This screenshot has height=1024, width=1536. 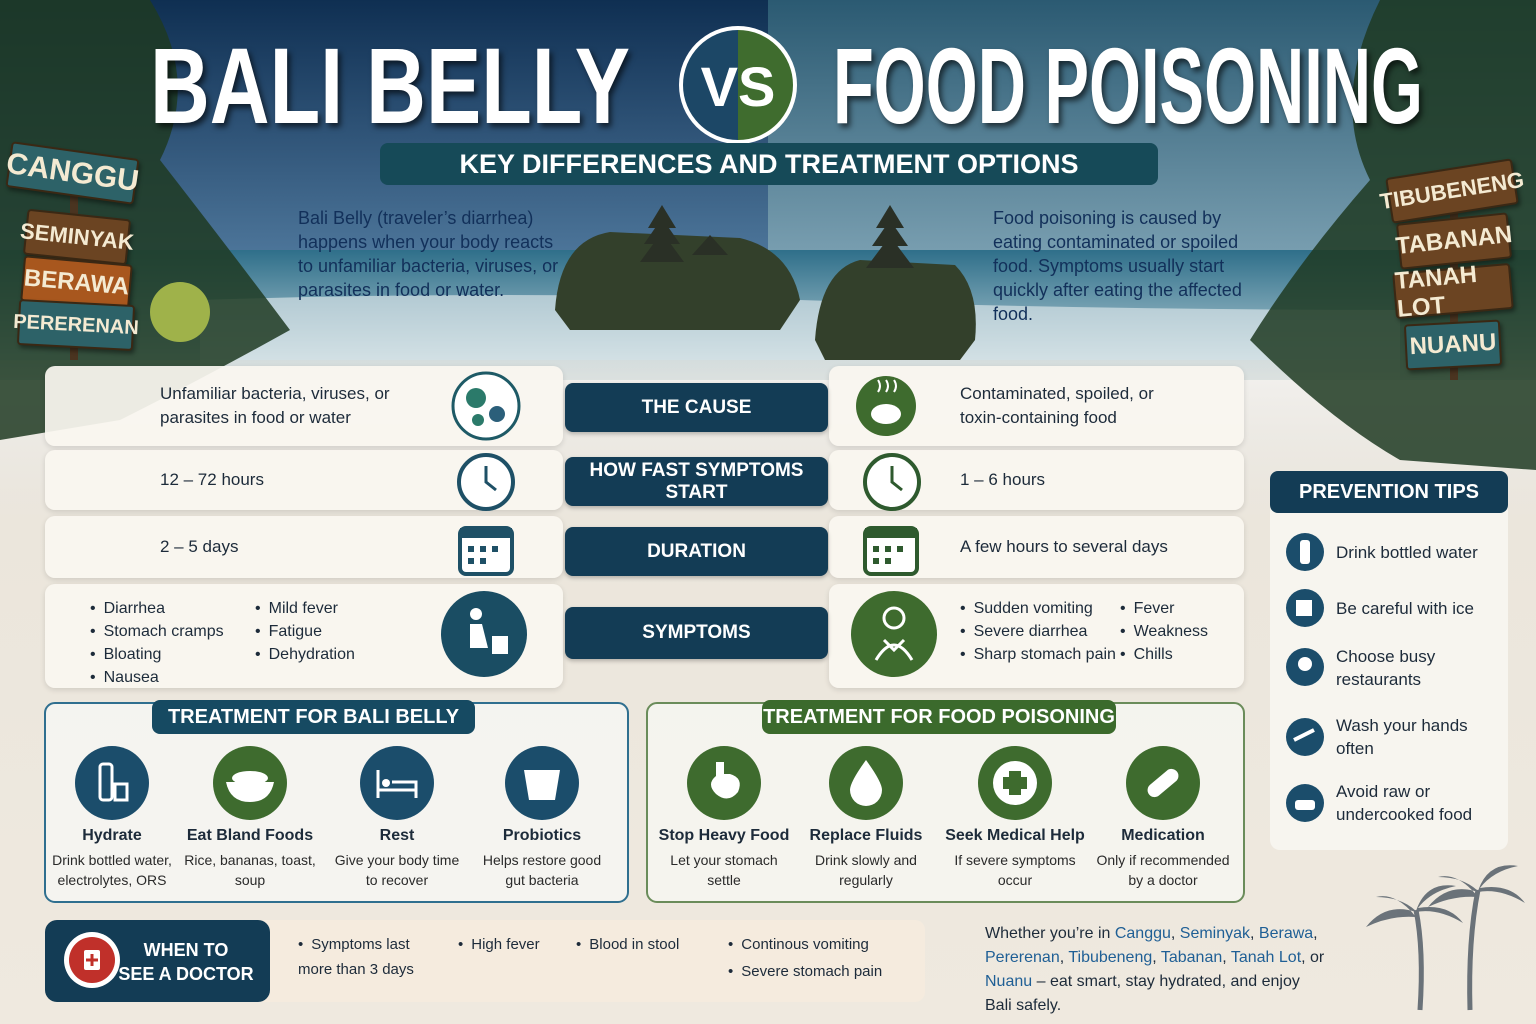 What do you see at coordinates (1009, 981) in the screenshot?
I see `place-name: Nuanu` at bounding box center [1009, 981].